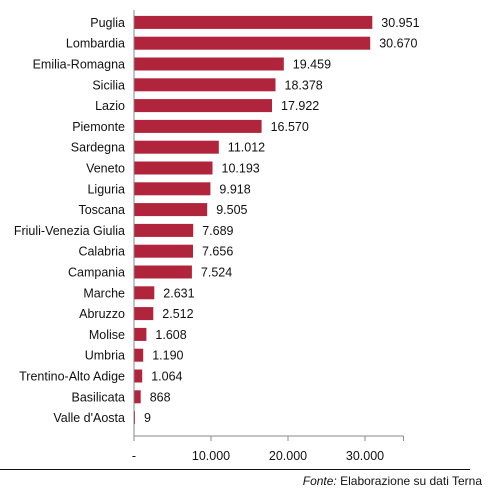  I want to click on value-label-12: 7.524, so click(216, 273).